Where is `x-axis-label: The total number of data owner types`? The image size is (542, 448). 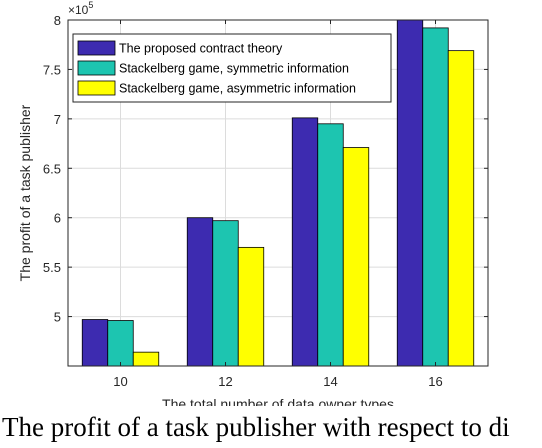
x-axis-label: The total number of data owner types is located at coordinates (278, 401).